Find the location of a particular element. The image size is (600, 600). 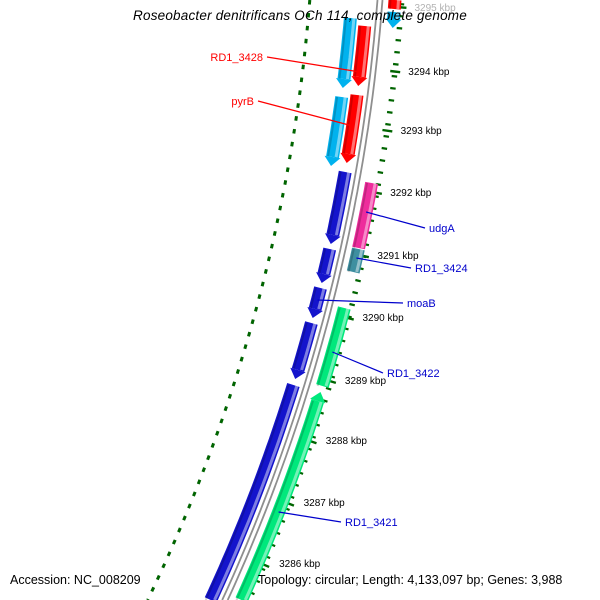

gene-feature-RD1_3422-shade is located at coordinates (328, 347).